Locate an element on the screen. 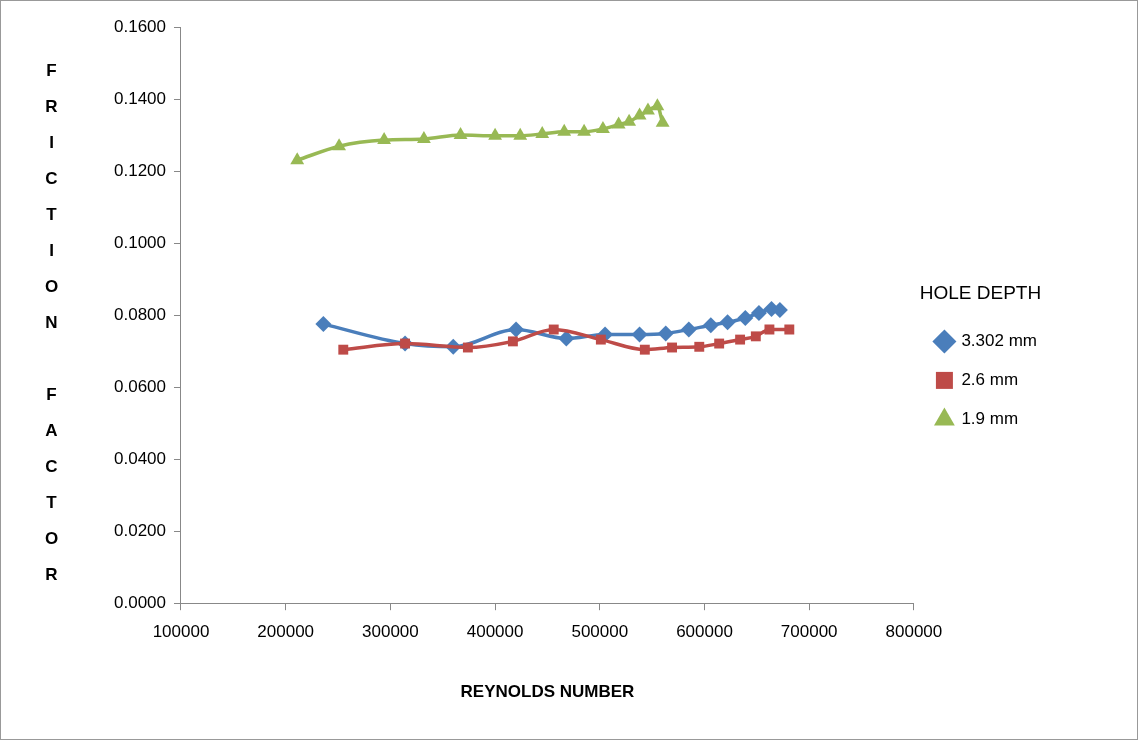  legend-label: 2.6 mm is located at coordinates (990, 380).